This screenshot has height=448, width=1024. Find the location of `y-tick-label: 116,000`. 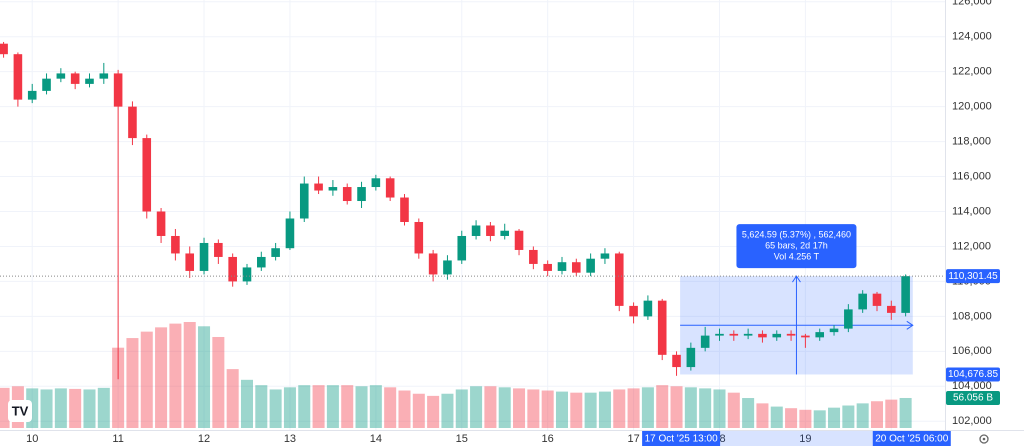

y-tick-label: 116,000 is located at coordinates (971, 176).